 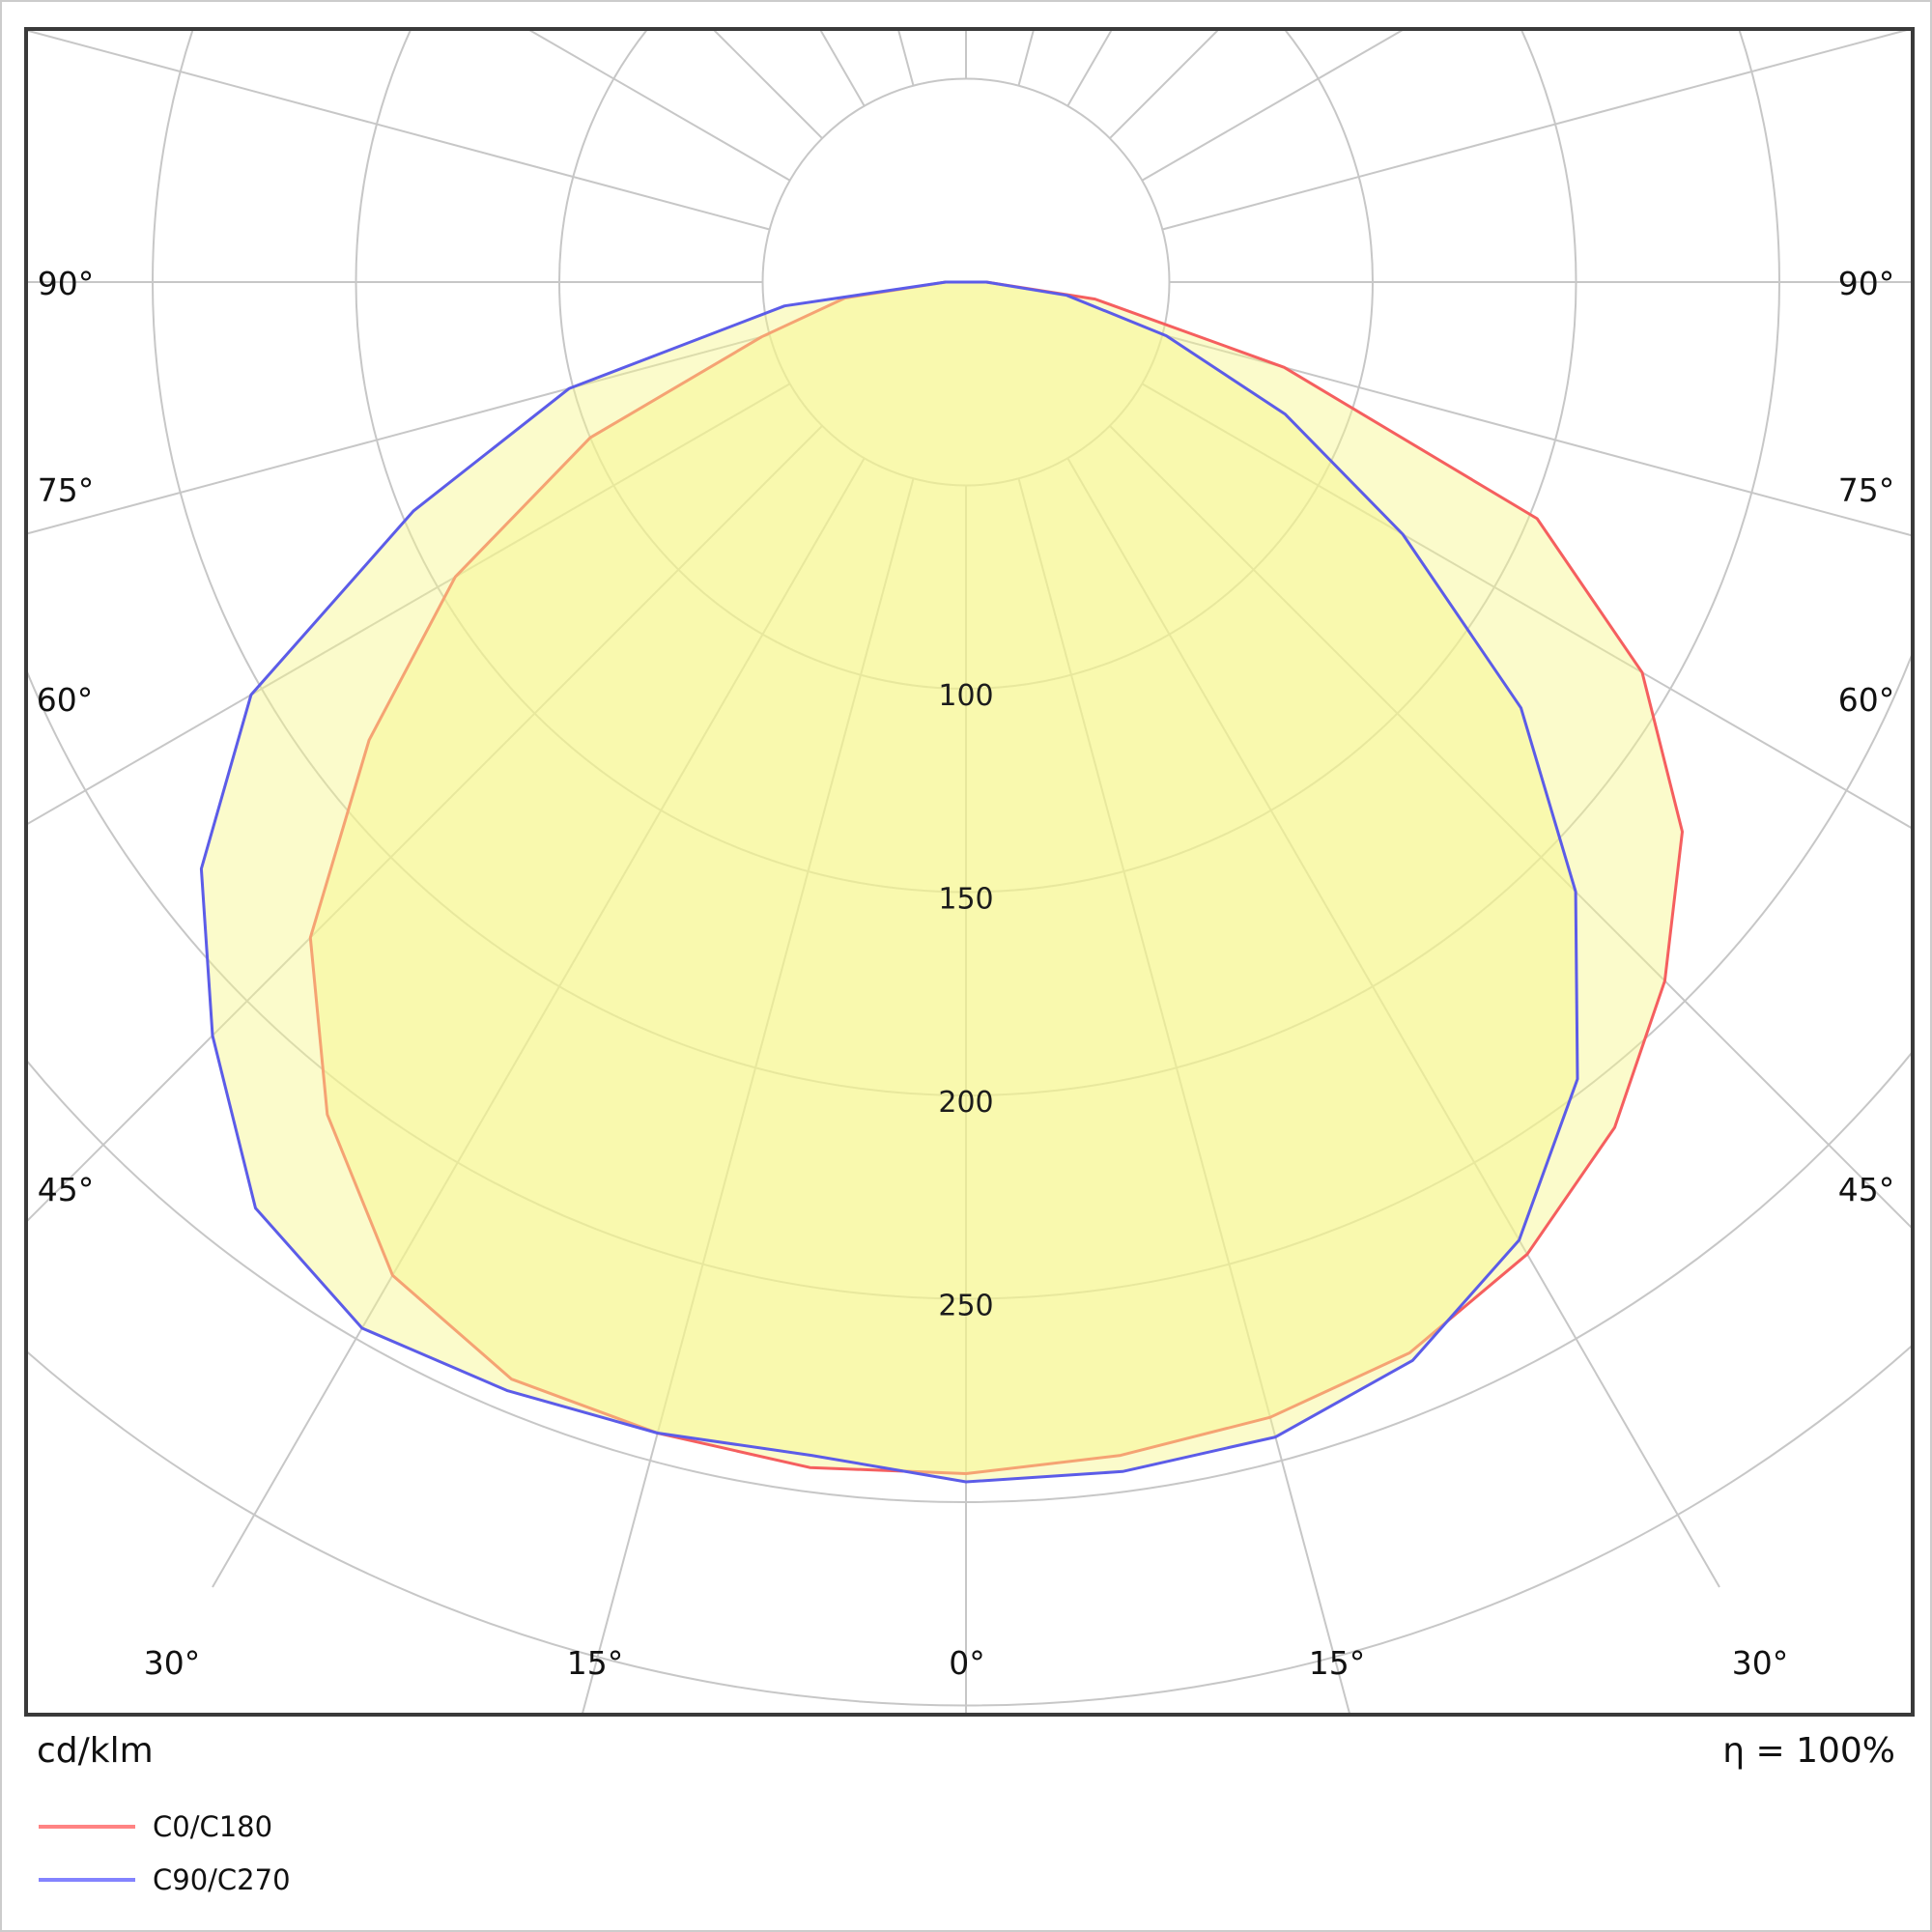 I want to click on ring-label-200: 200, so click(x=965, y=1103).